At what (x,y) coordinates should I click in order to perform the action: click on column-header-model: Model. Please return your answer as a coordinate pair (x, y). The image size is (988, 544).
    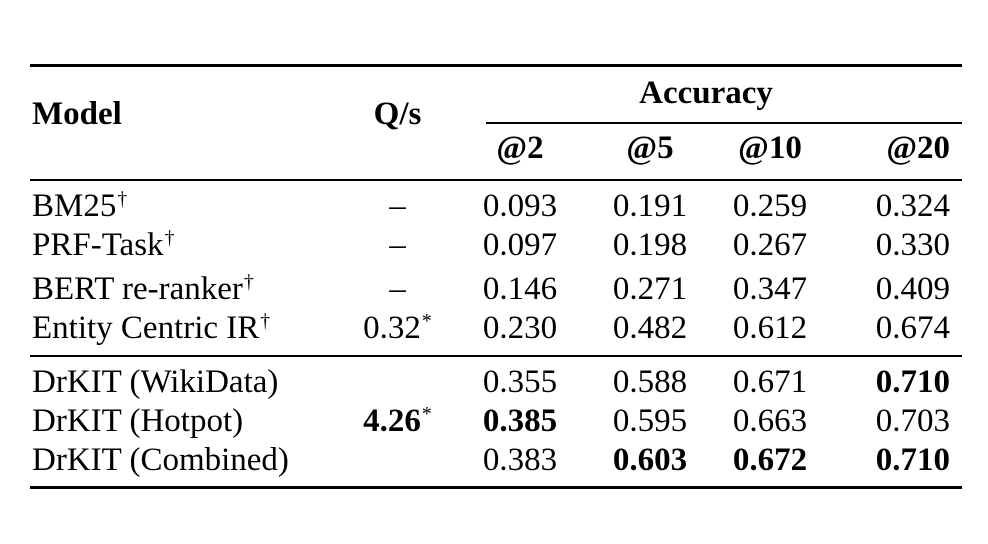
    Looking at the image, I should click on (187, 123).